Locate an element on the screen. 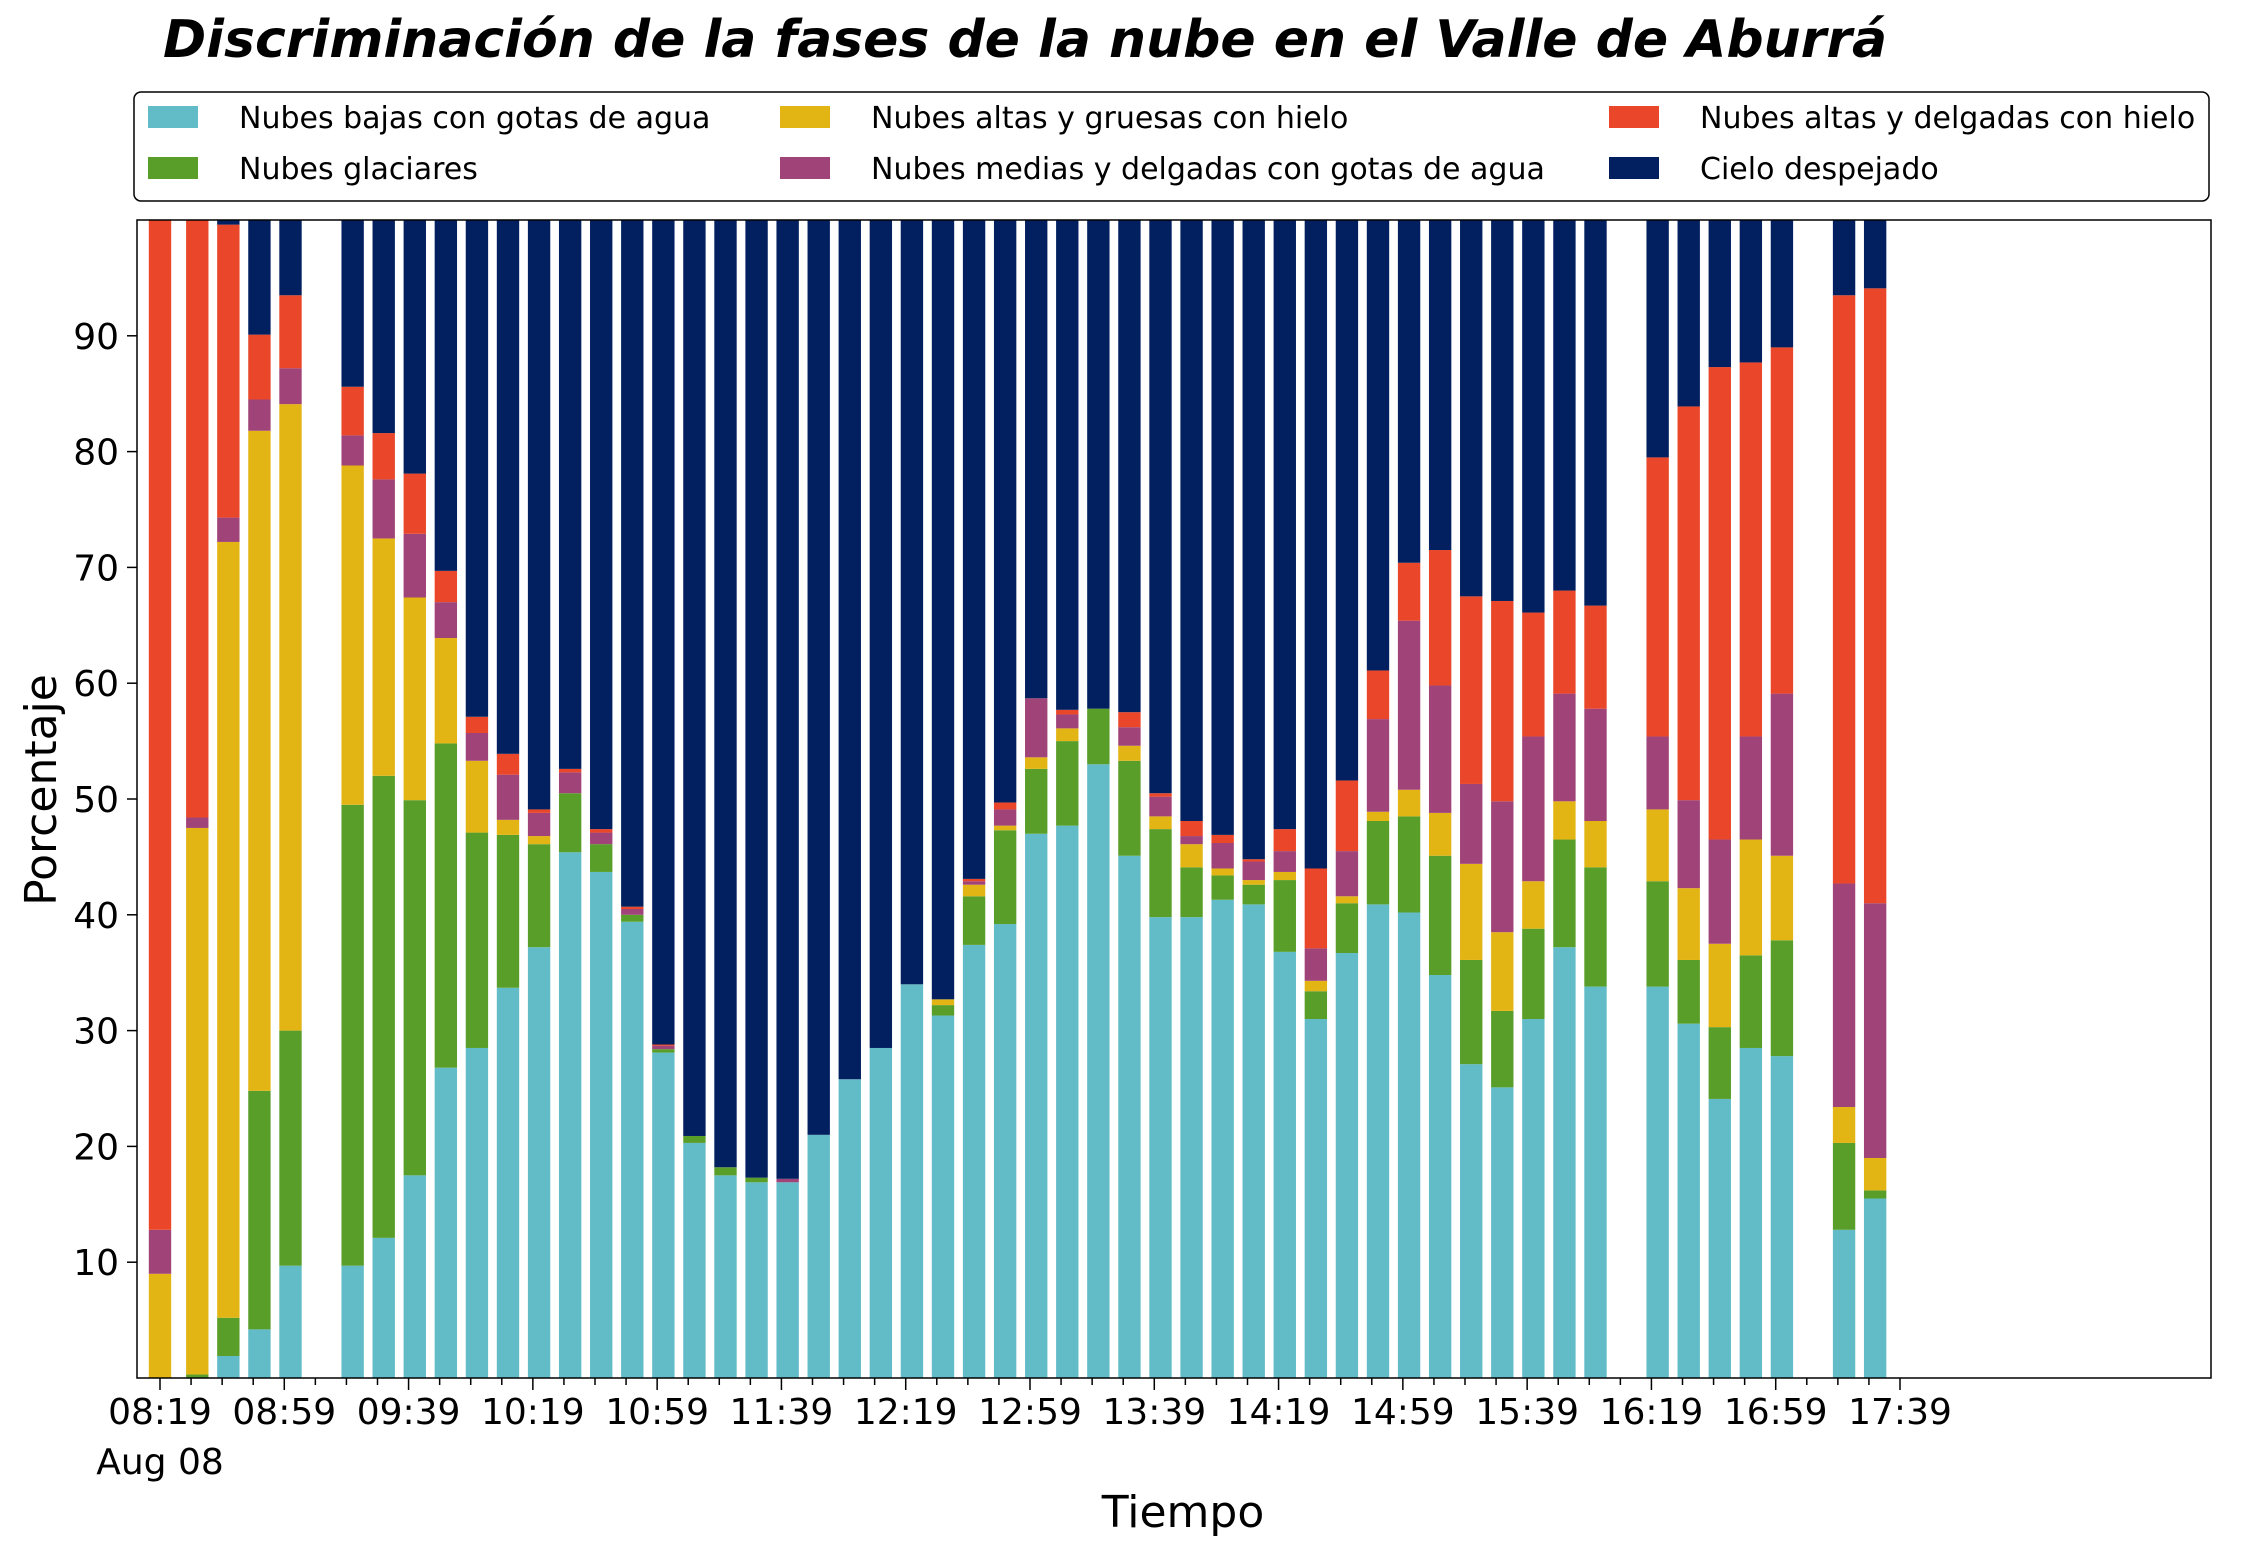 This screenshot has width=2244, height=1559. x-tick-label: 15:39 is located at coordinates (1527, 1412).